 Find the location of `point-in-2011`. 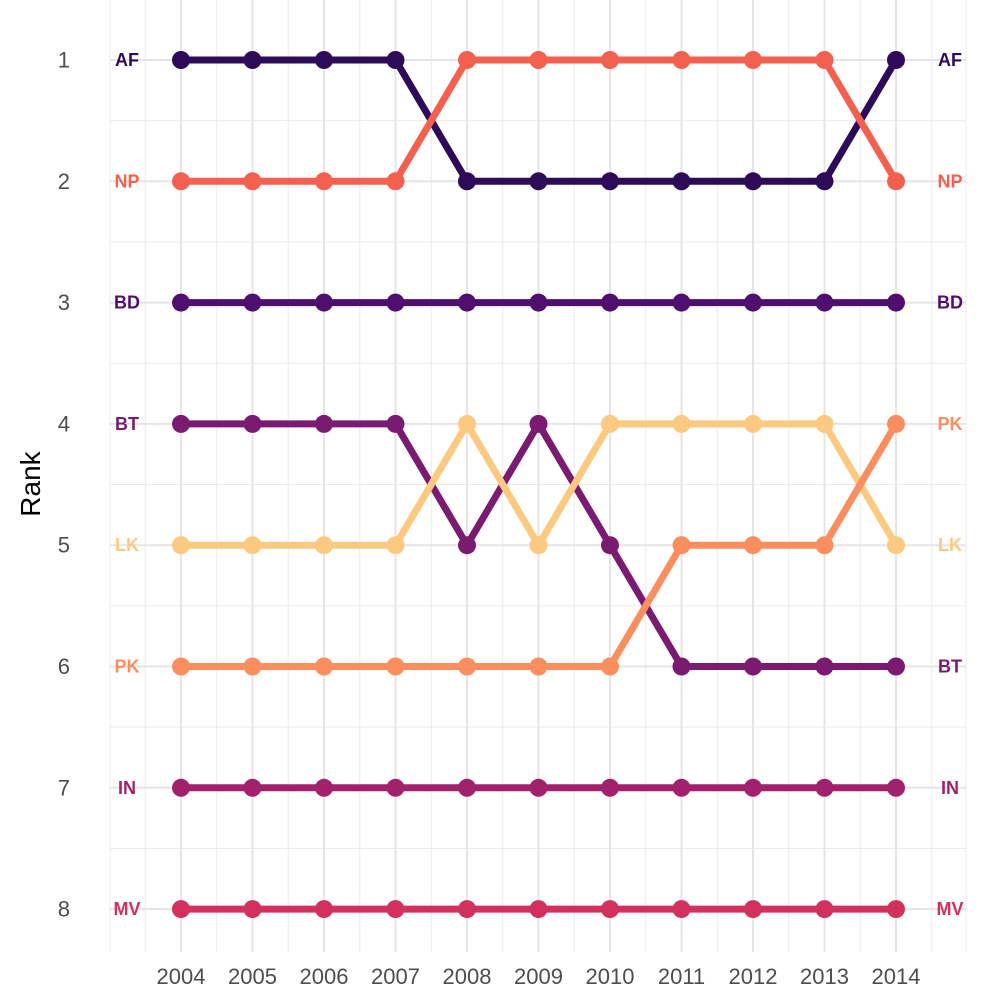

point-in-2011 is located at coordinates (681, 787).